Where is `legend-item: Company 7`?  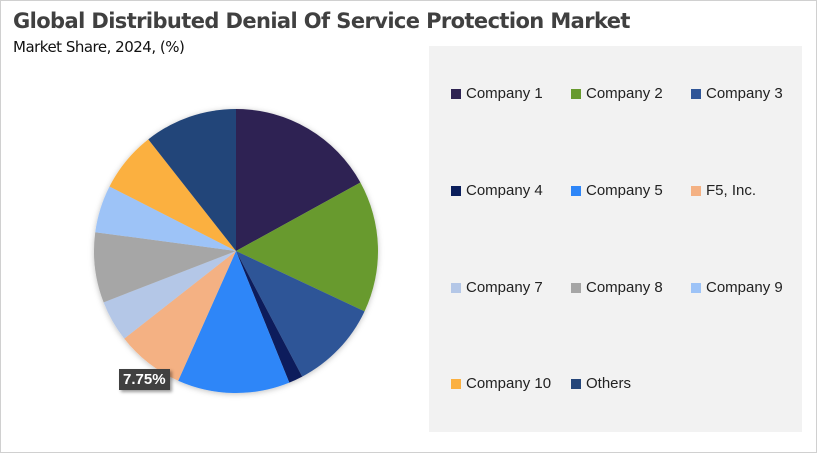 legend-item: Company 7 is located at coordinates (497, 287).